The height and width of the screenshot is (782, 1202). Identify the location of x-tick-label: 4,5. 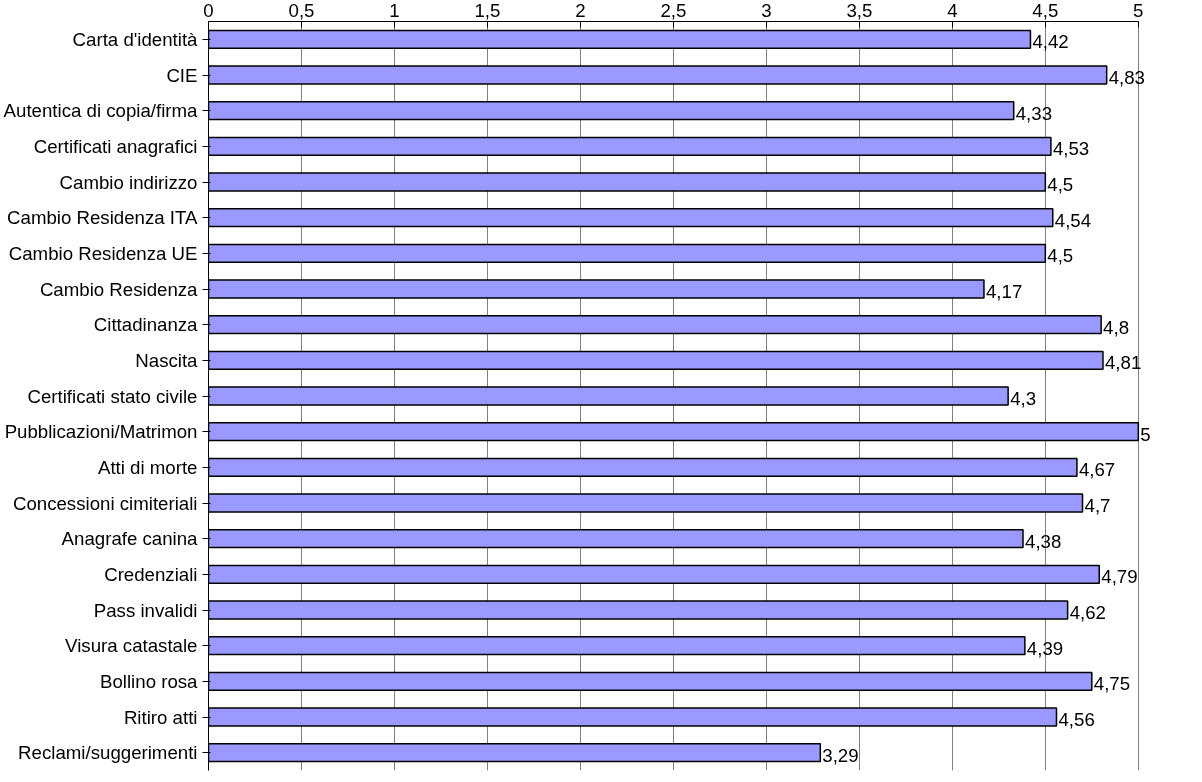
(1045, 10).